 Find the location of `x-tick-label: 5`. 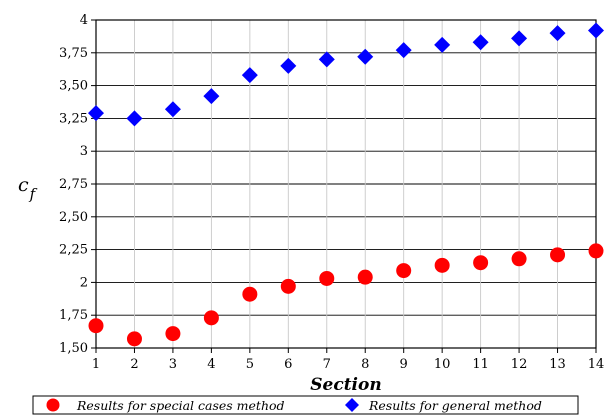

x-tick-label: 5 is located at coordinates (250, 364).